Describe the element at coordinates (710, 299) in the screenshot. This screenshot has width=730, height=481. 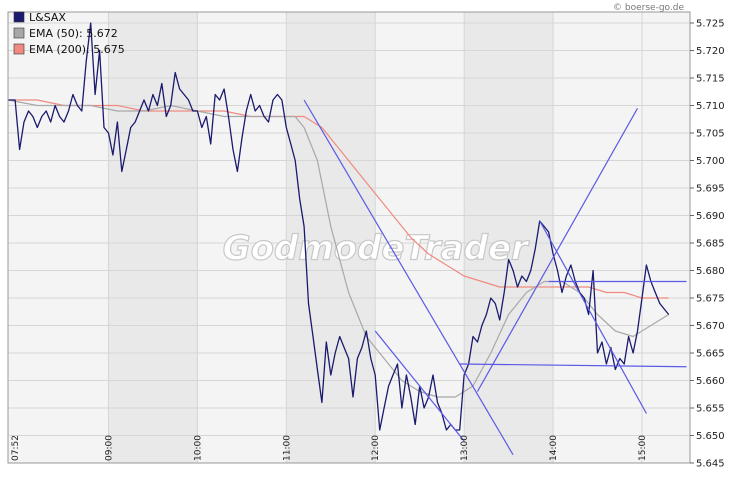
I see `y-tick-label: 5.675` at that location.